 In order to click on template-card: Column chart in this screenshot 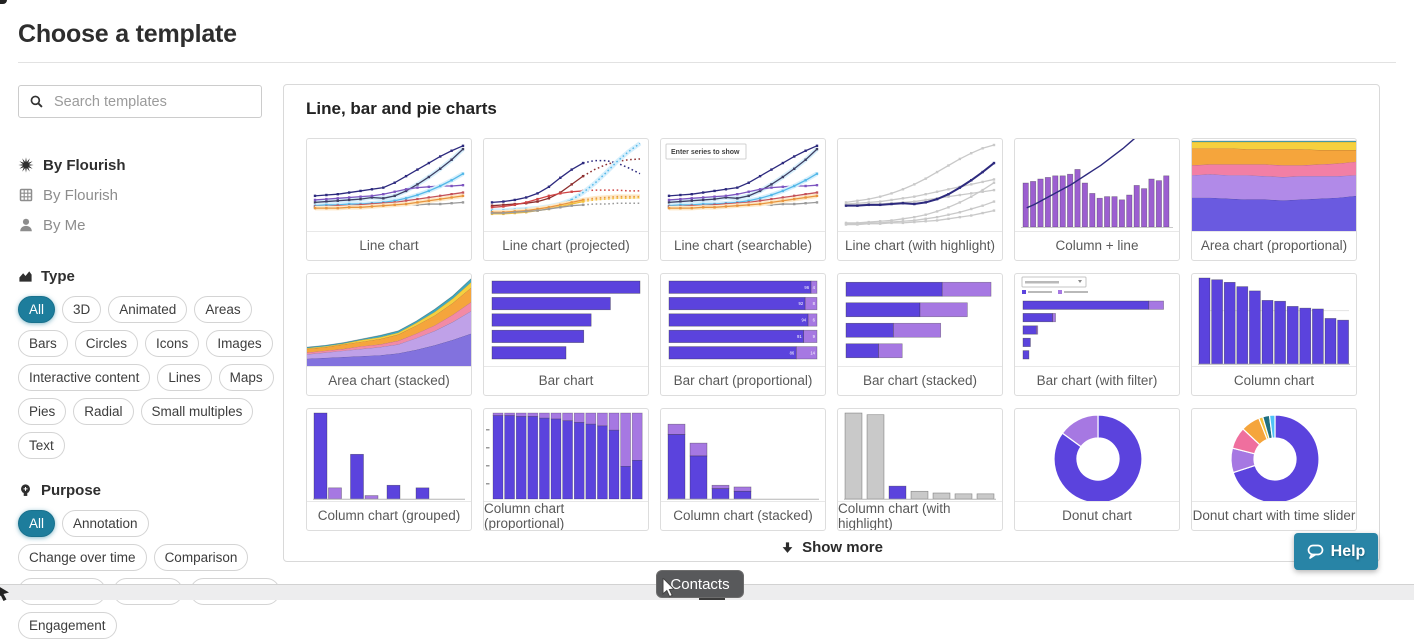, I will do `click(1274, 334)`.